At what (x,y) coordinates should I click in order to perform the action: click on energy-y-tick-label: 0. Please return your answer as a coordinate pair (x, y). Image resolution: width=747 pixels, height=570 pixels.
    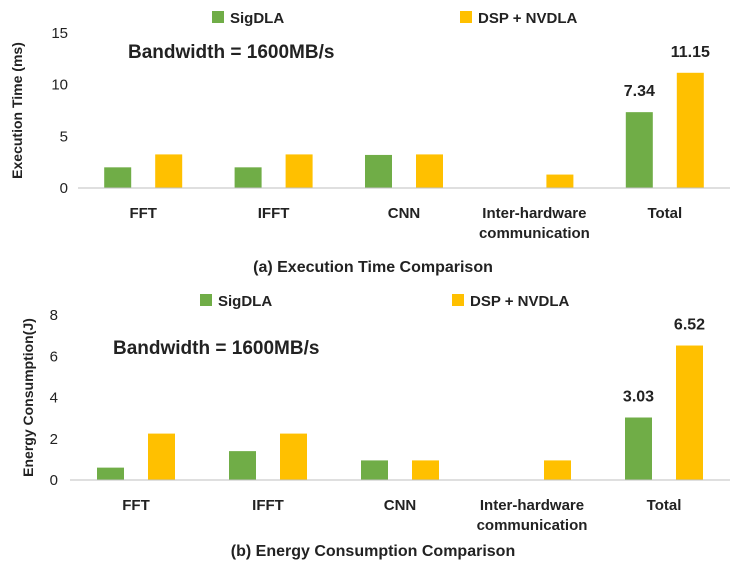
    Looking at the image, I should click on (54, 480).